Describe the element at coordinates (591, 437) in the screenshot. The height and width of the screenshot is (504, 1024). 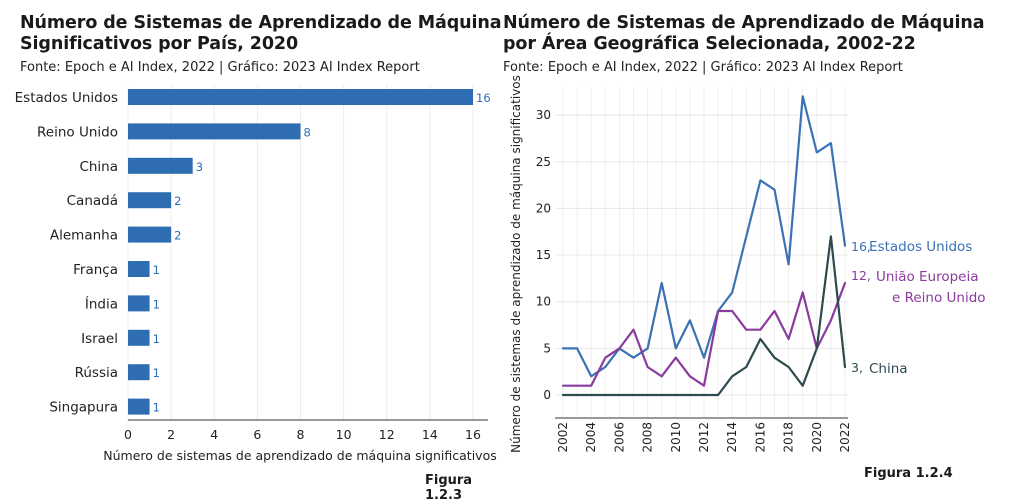
I see `line-x-tick-label: 2004` at that location.